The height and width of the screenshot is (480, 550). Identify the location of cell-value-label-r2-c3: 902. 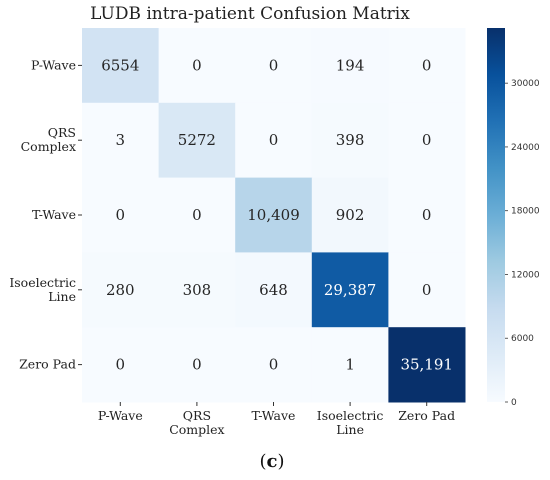
(350, 215).